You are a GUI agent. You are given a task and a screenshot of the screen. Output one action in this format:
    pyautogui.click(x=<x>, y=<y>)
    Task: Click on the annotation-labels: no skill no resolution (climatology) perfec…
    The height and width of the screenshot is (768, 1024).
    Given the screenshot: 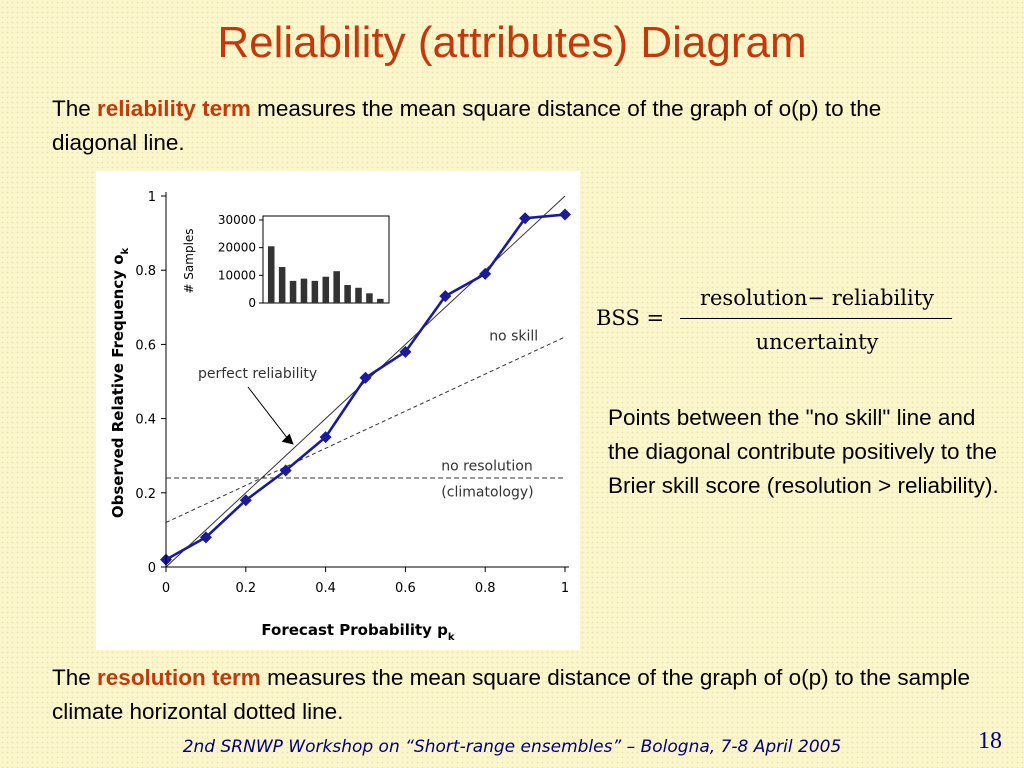 What is the action you would take?
    pyautogui.click(x=368, y=415)
    